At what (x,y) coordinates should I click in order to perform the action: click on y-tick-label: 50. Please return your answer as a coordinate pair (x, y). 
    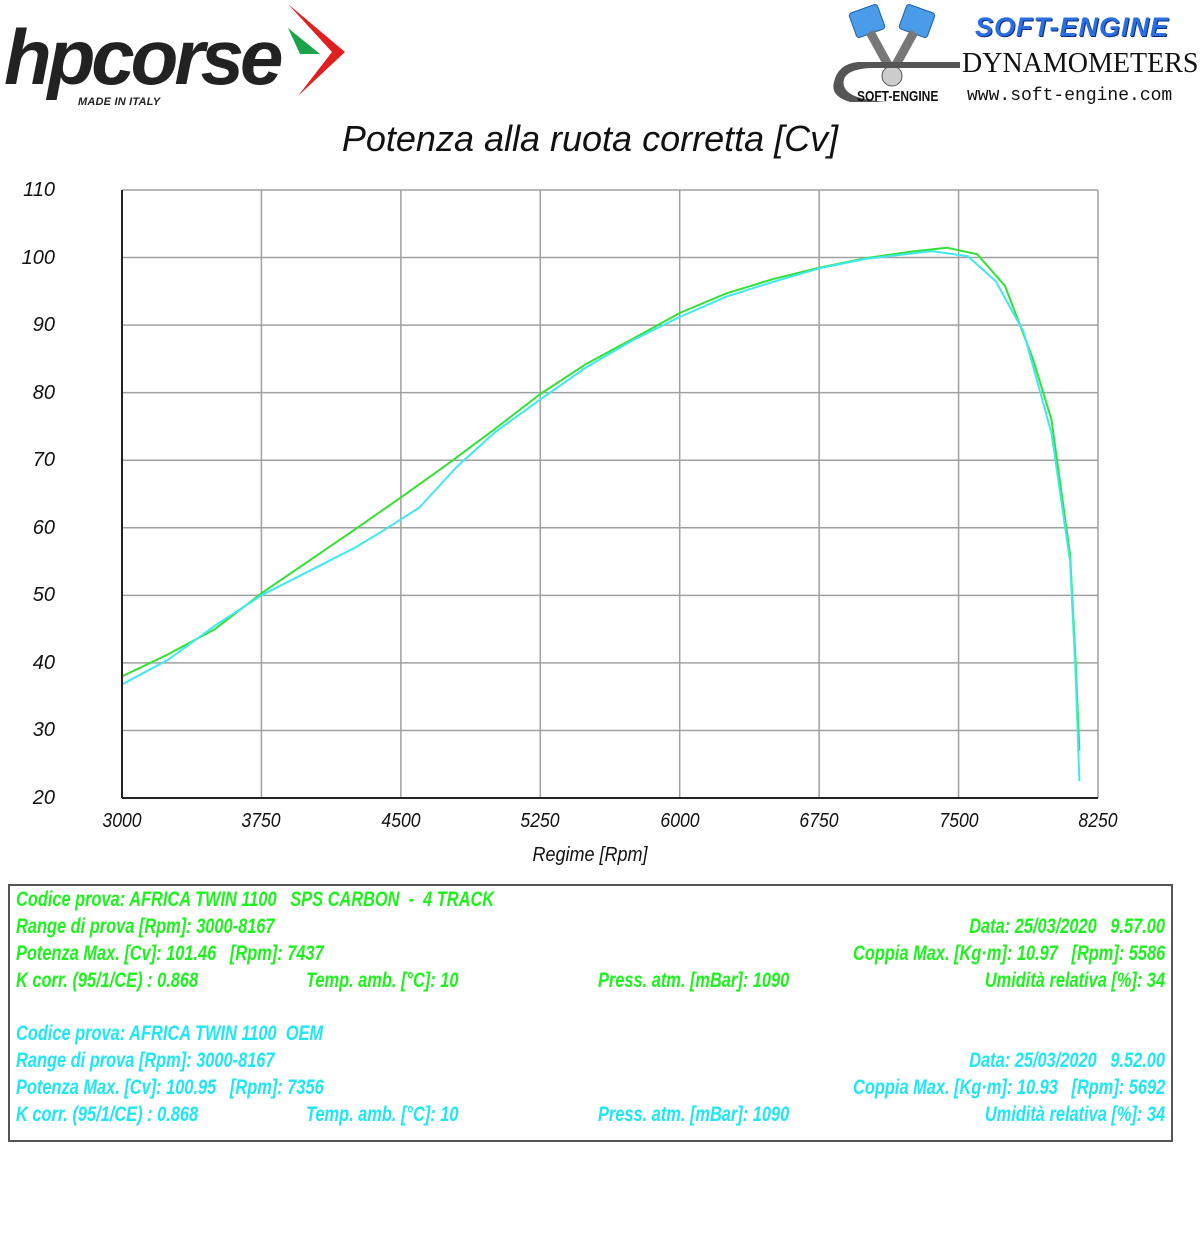
    Looking at the image, I should click on (43, 595).